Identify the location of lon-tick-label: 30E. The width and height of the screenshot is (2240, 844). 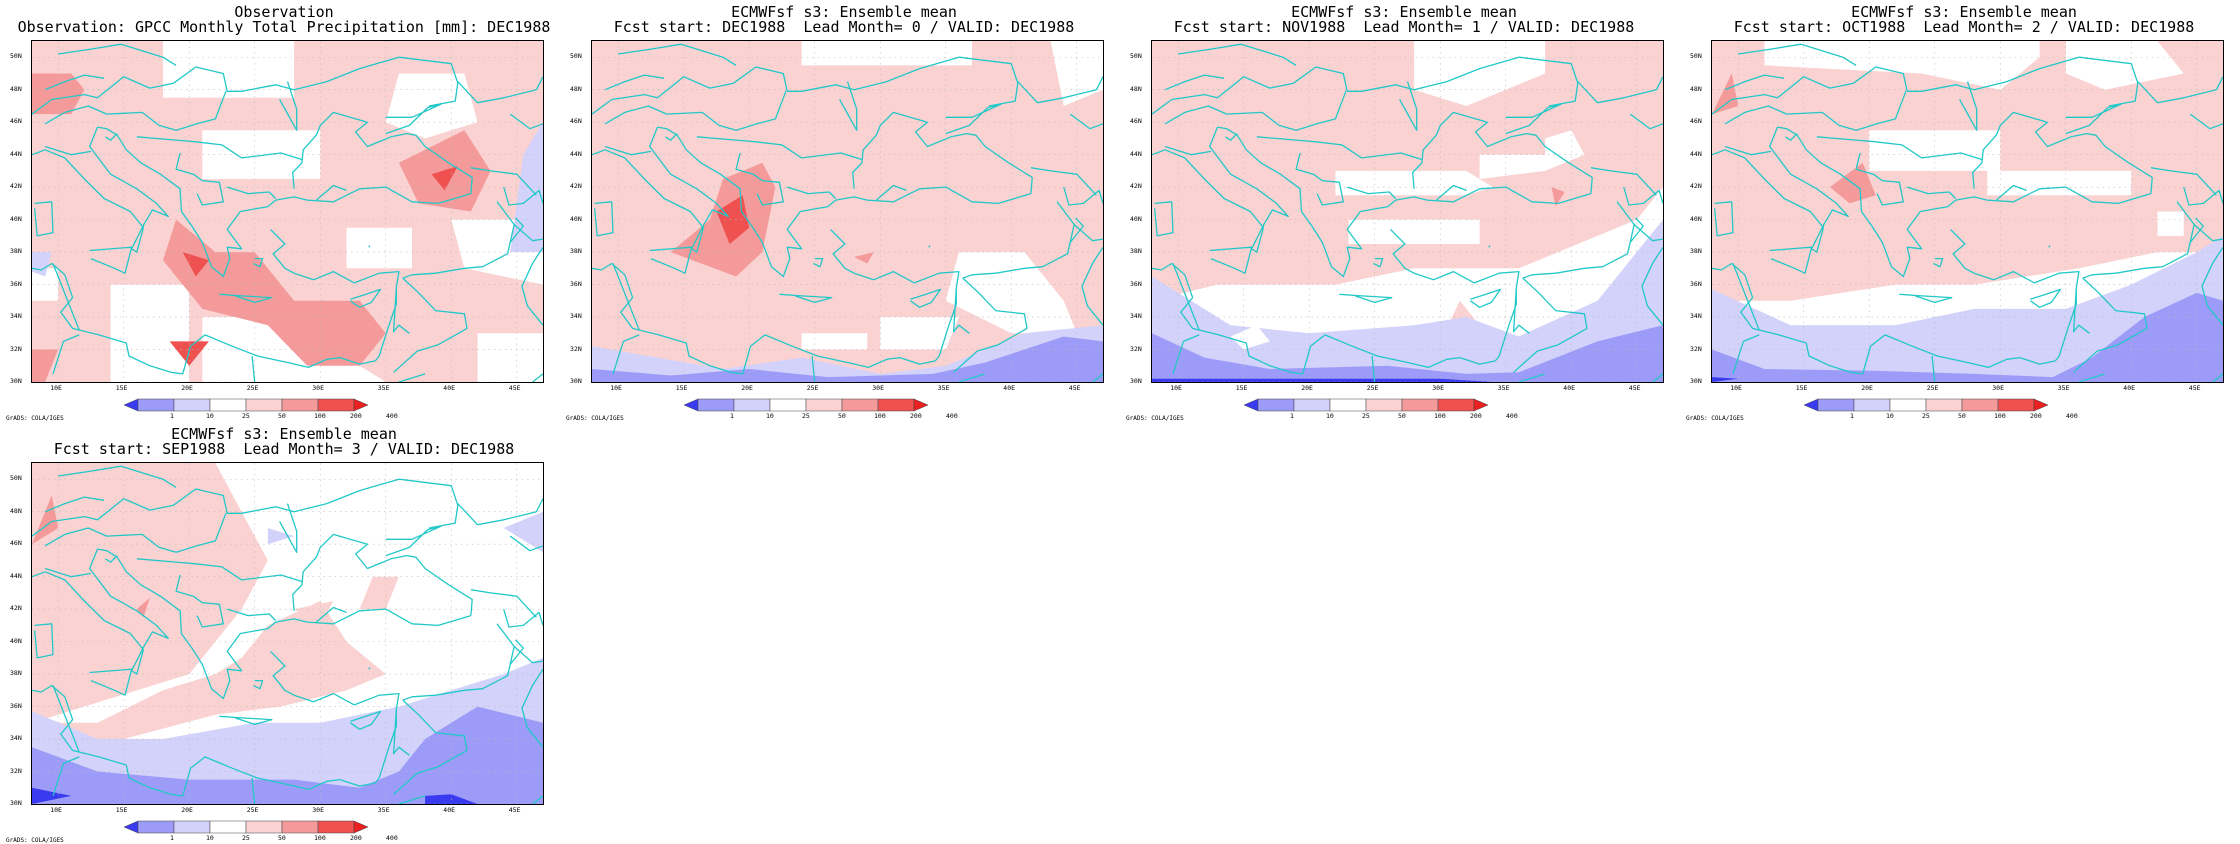
(1438, 388).